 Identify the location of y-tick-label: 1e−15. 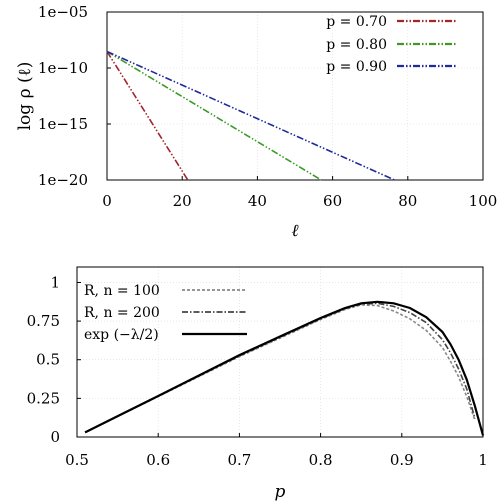
(63, 124).